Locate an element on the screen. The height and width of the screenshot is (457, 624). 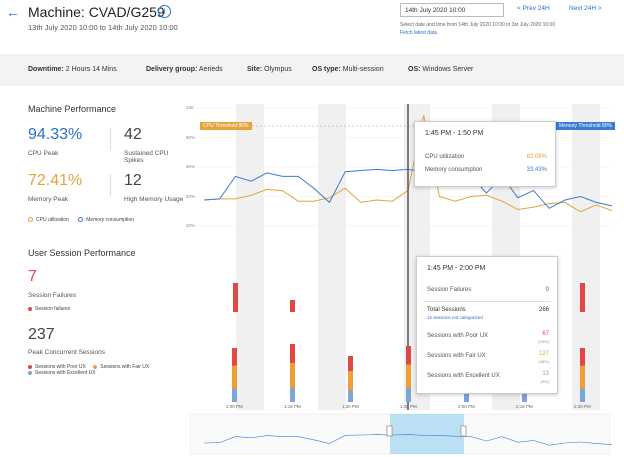
tooltip-fair-pct: (48%) is located at coordinates (543, 361).